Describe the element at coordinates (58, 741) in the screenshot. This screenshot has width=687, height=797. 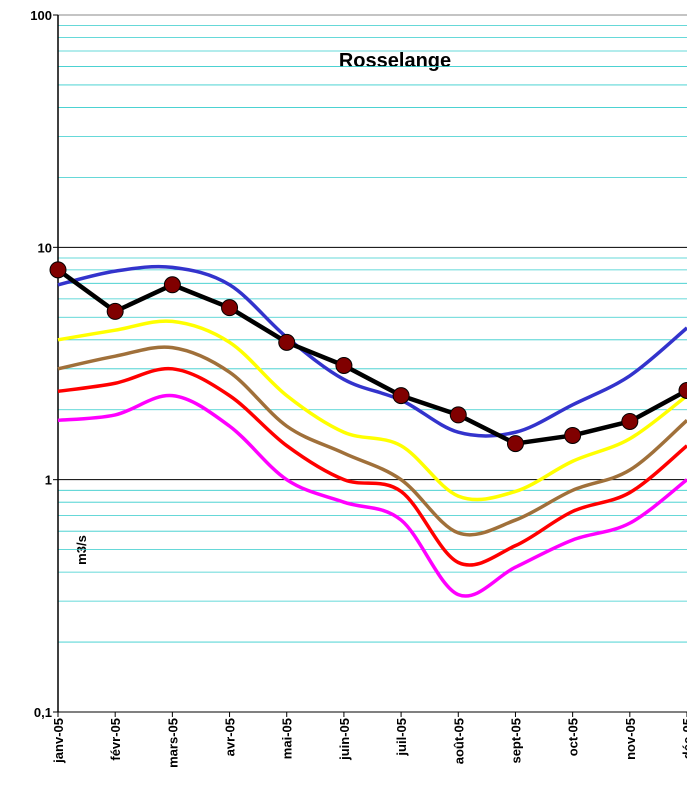
I see `x-tick-label: janv-05` at that location.